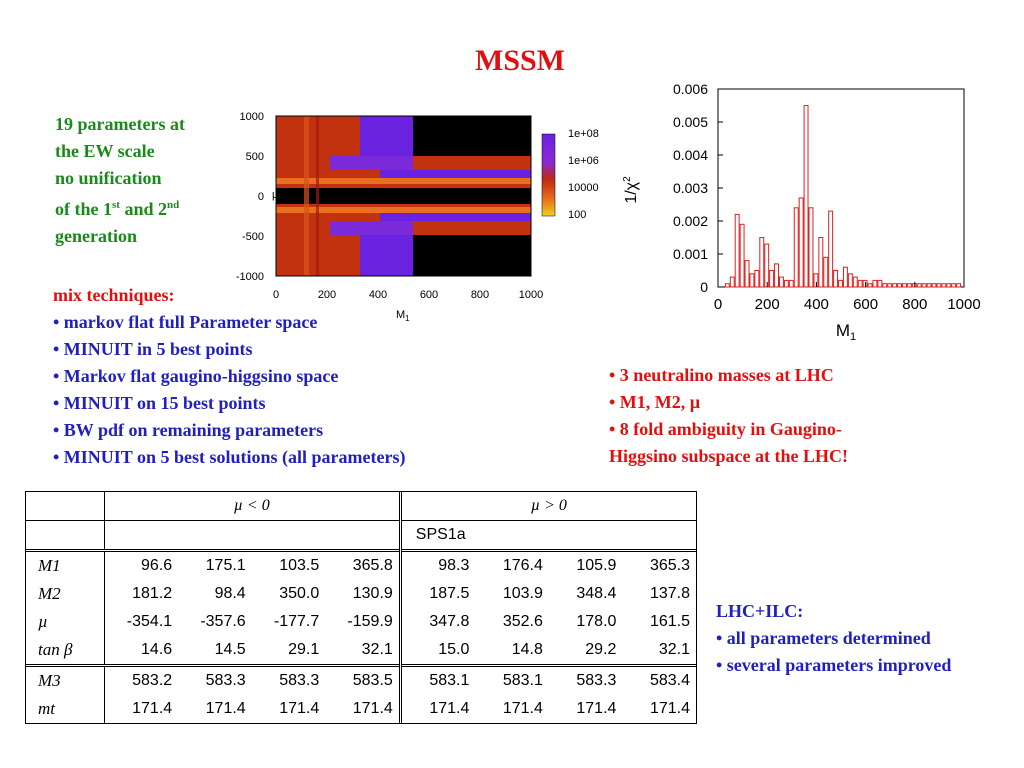 This screenshot has width=1024, height=768. What do you see at coordinates (276, 295) in the screenshot?
I see `scan-x-tick: 0` at bounding box center [276, 295].